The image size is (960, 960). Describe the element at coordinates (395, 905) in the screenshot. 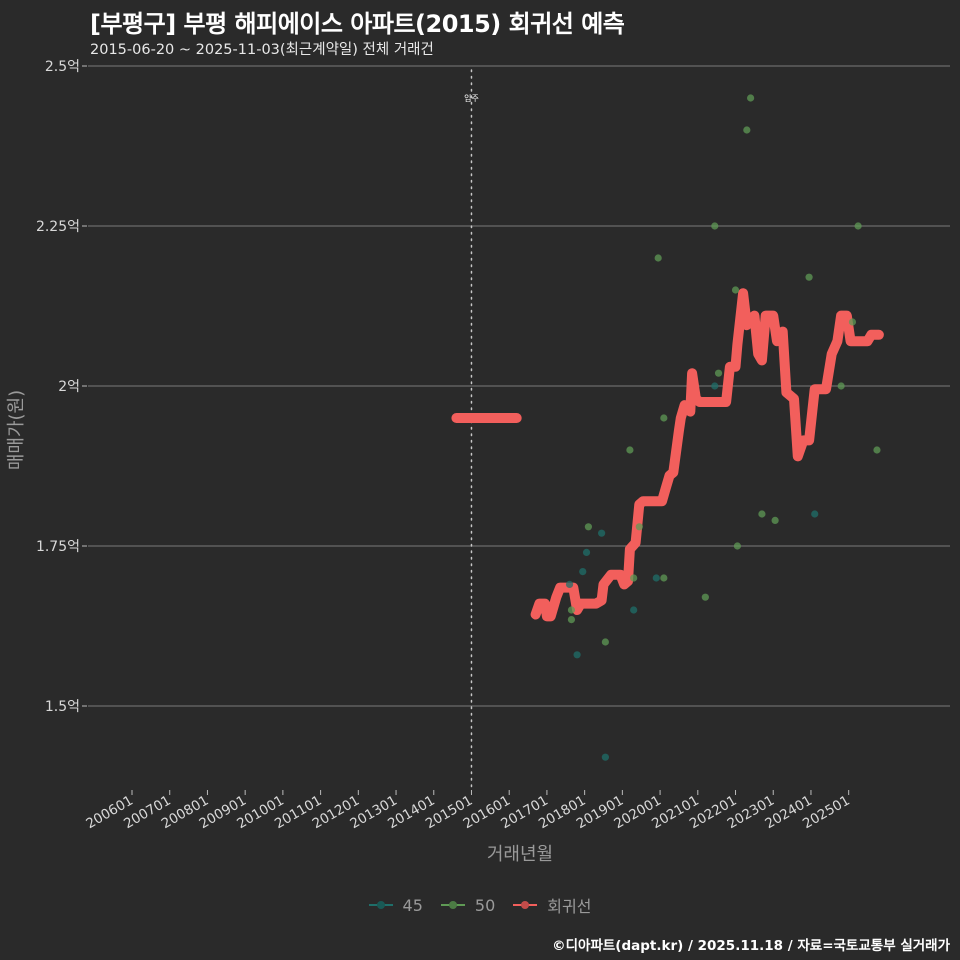

I see `legend-item: 45` at that location.